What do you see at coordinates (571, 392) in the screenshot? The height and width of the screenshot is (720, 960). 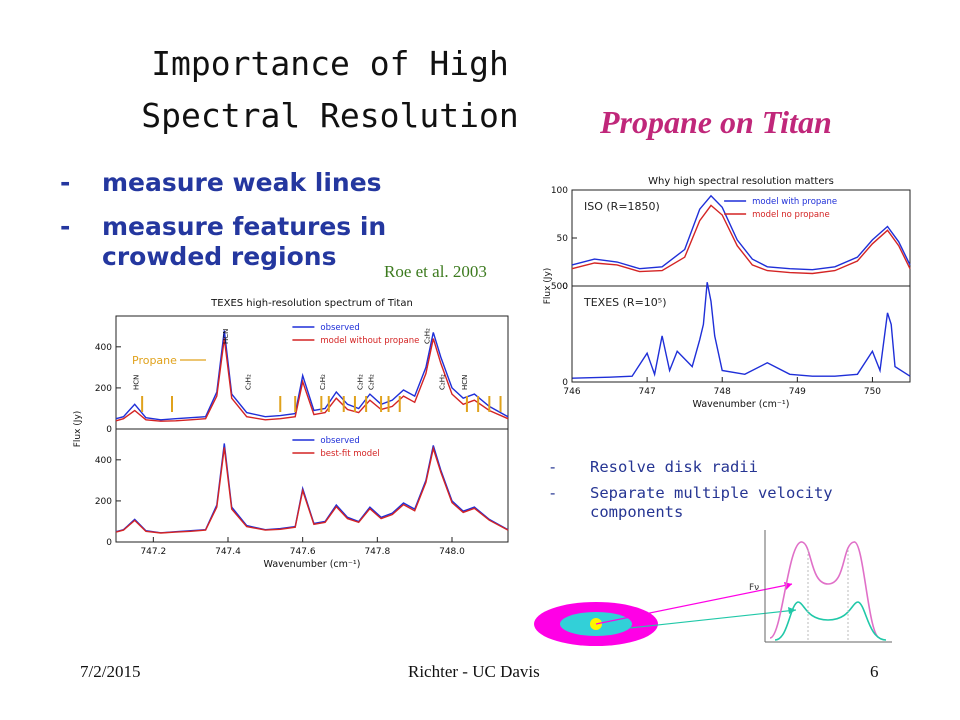 I see `x-tick-label: 746` at bounding box center [571, 392].